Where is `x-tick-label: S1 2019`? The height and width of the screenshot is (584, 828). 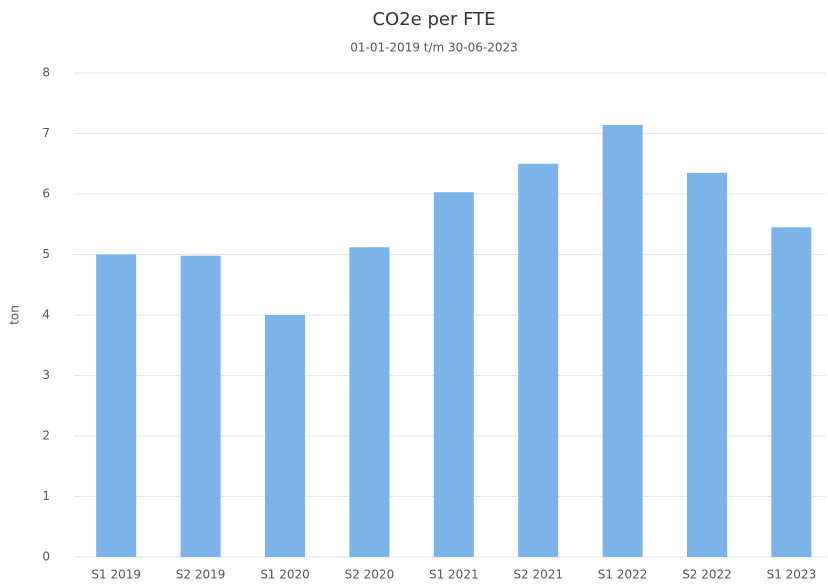
x-tick-label: S1 2019 is located at coordinates (116, 575).